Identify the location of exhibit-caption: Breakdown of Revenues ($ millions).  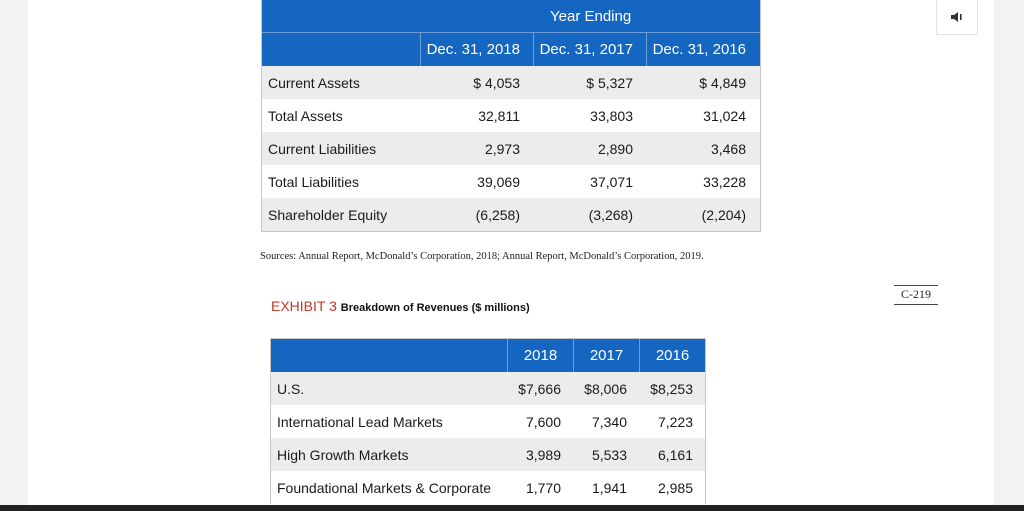
(435, 308).